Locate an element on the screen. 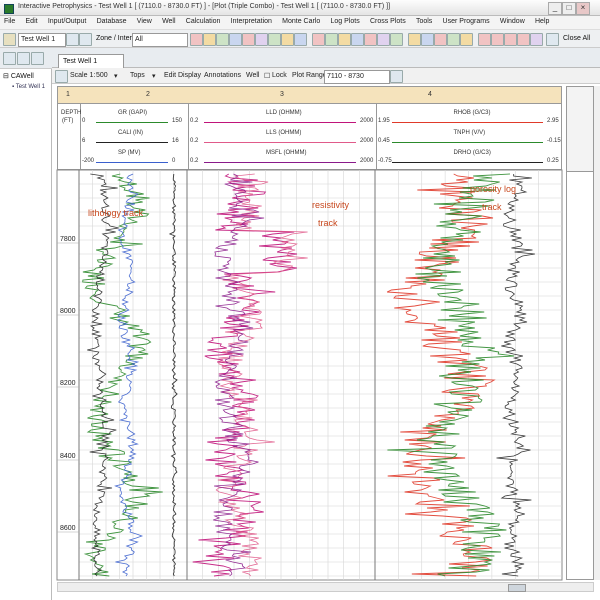 Image resolution: width=600 pixels, height=600 pixels. track4-curve-min-2: -0.75 is located at coordinates (385, 161).